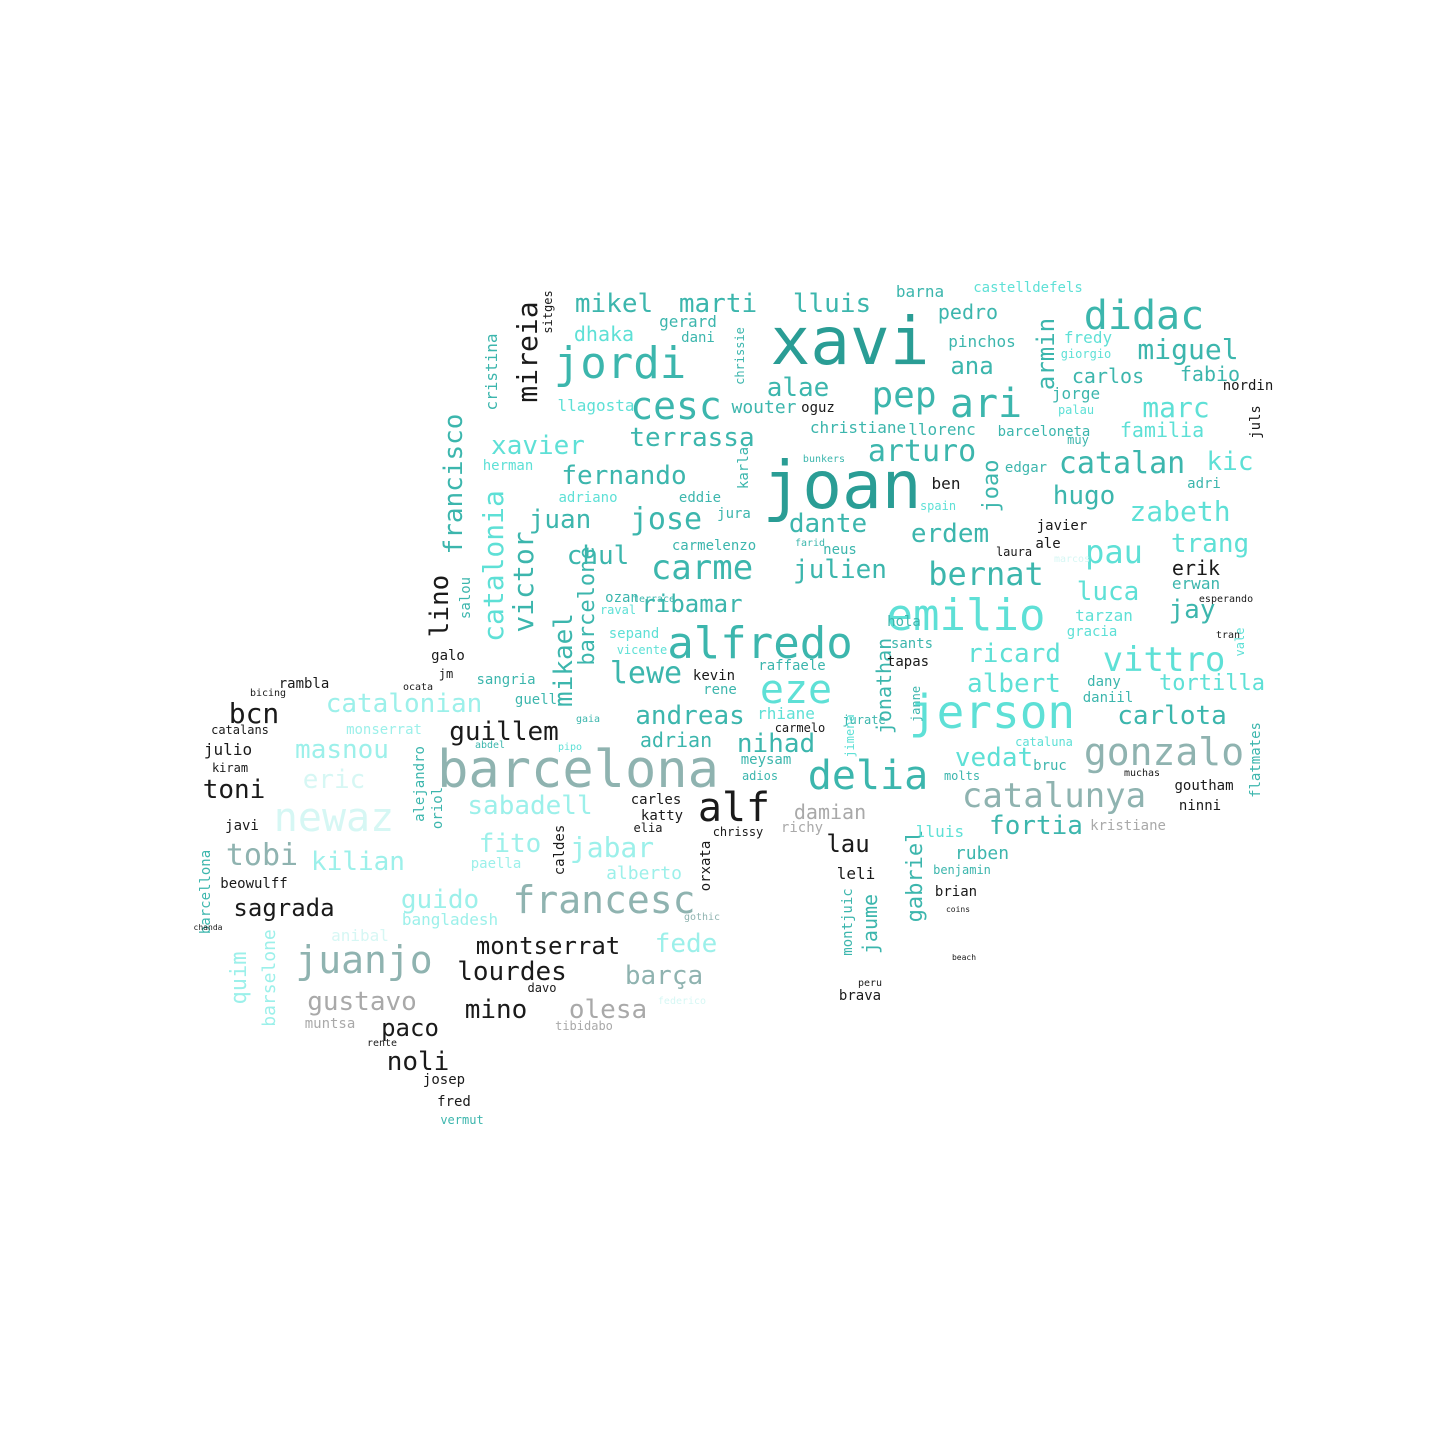 The image size is (1440, 1440). What do you see at coordinates (1210, 544) in the screenshot?
I see `cloud-word: trang` at bounding box center [1210, 544].